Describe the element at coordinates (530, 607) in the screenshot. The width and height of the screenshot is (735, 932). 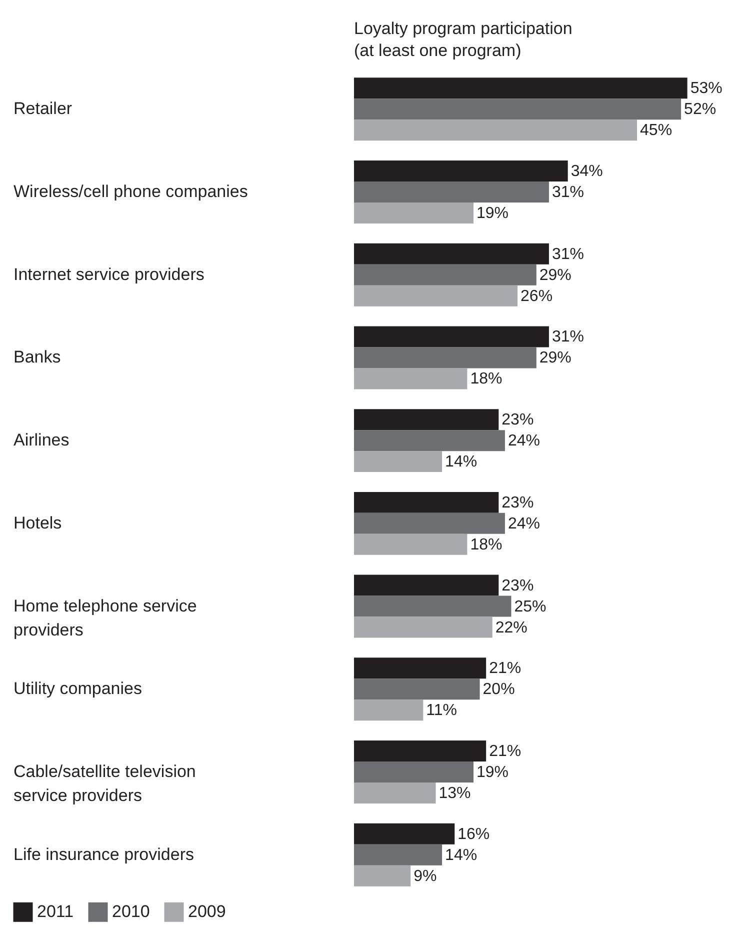
I see `data-label: 25%` at that location.